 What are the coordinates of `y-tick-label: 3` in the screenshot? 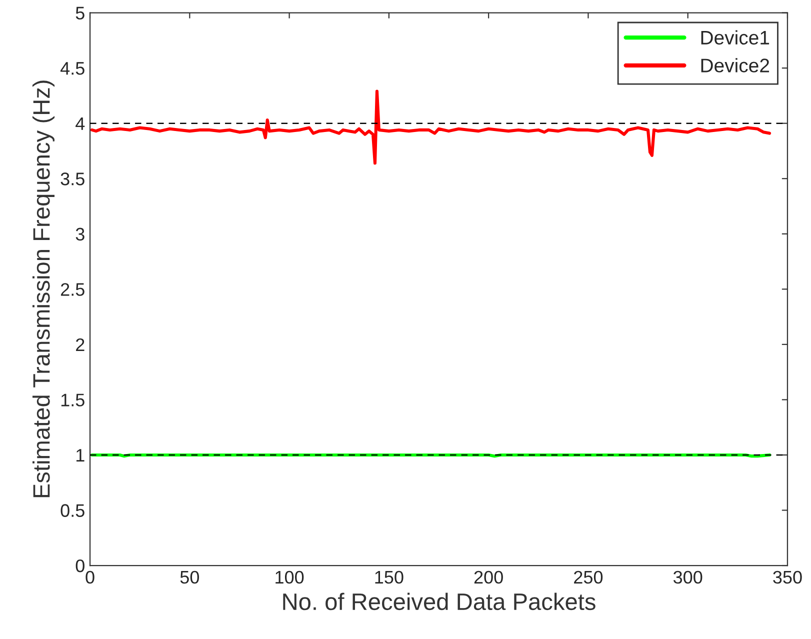 It's located at (80, 234).